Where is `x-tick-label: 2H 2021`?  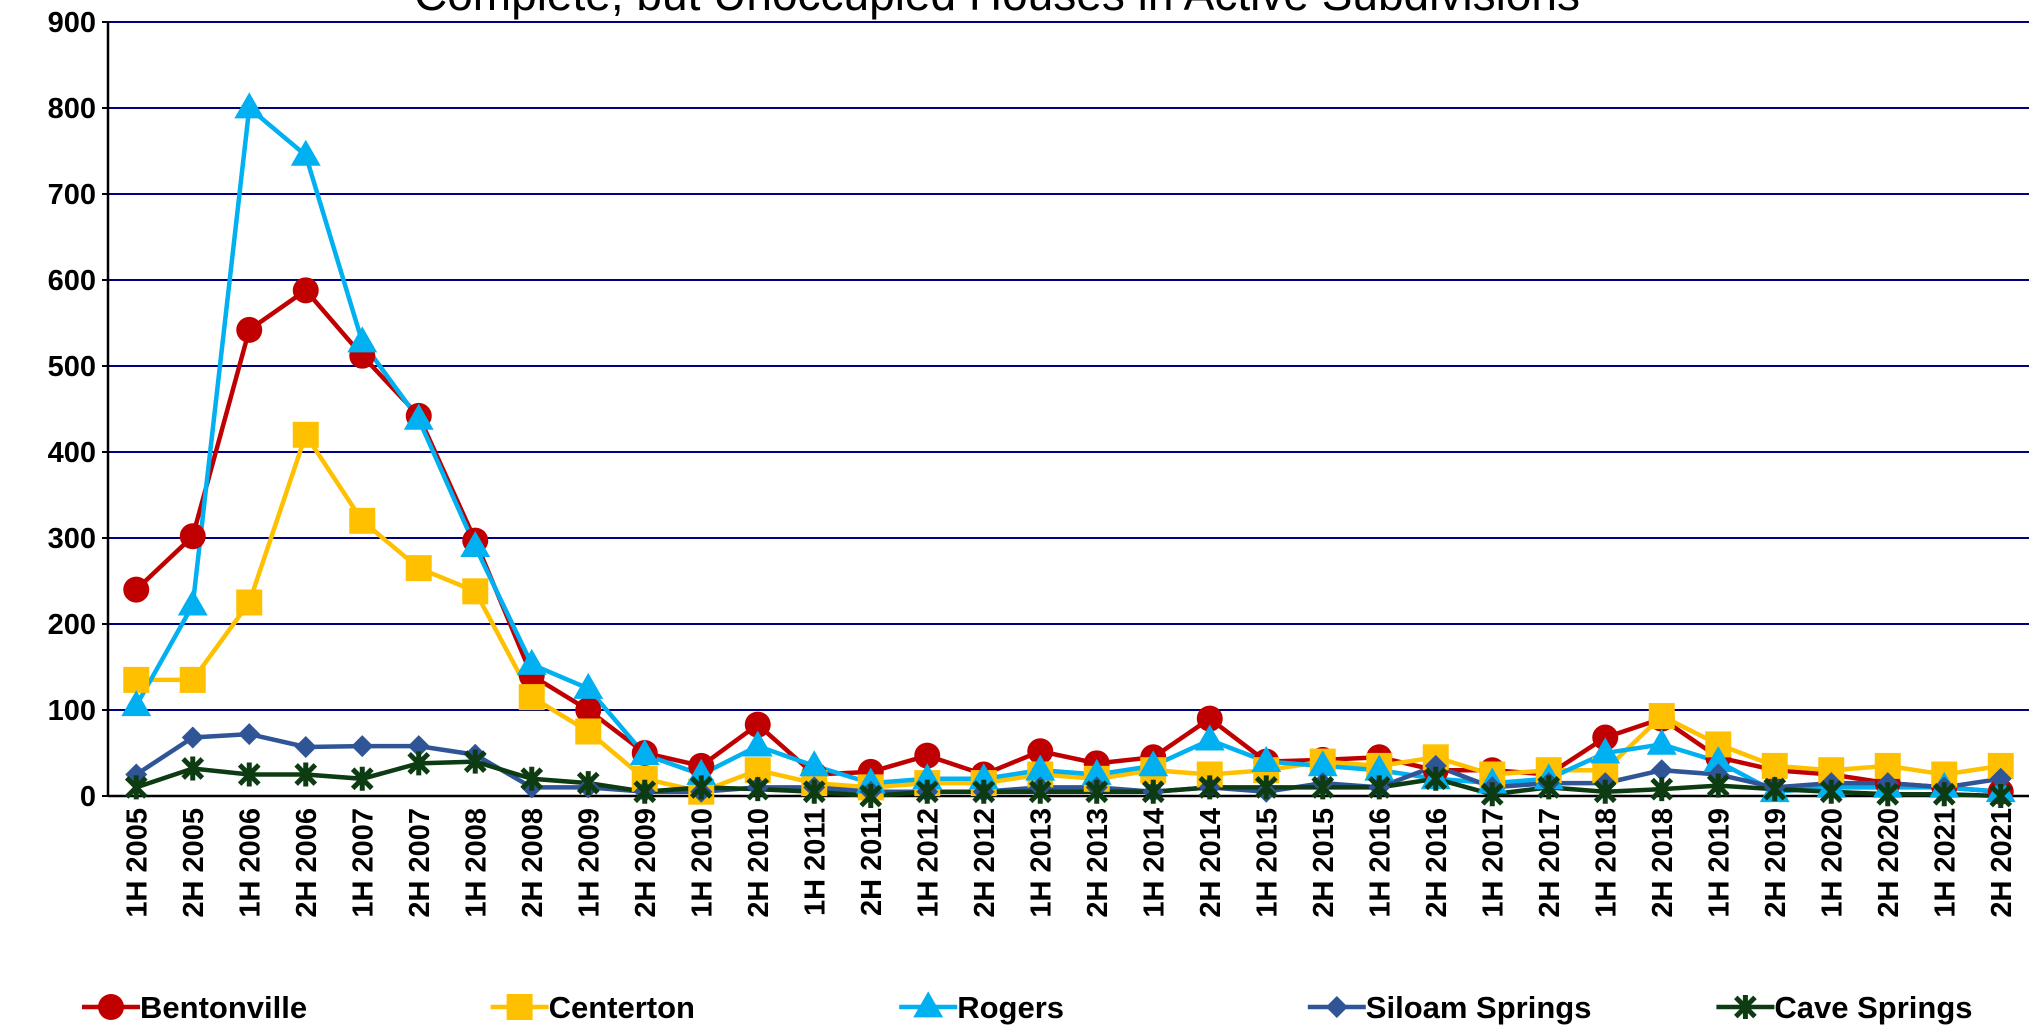
x-tick-label: 2H 2021 is located at coordinates (2002, 863).